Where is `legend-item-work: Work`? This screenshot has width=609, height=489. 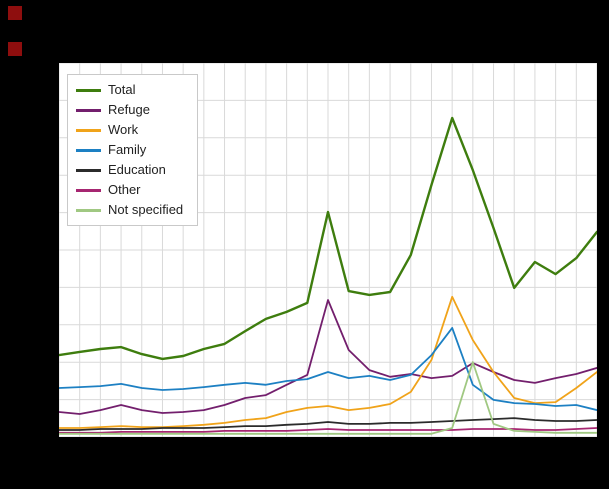 legend-item-work: Work is located at coordinates (129, 130).